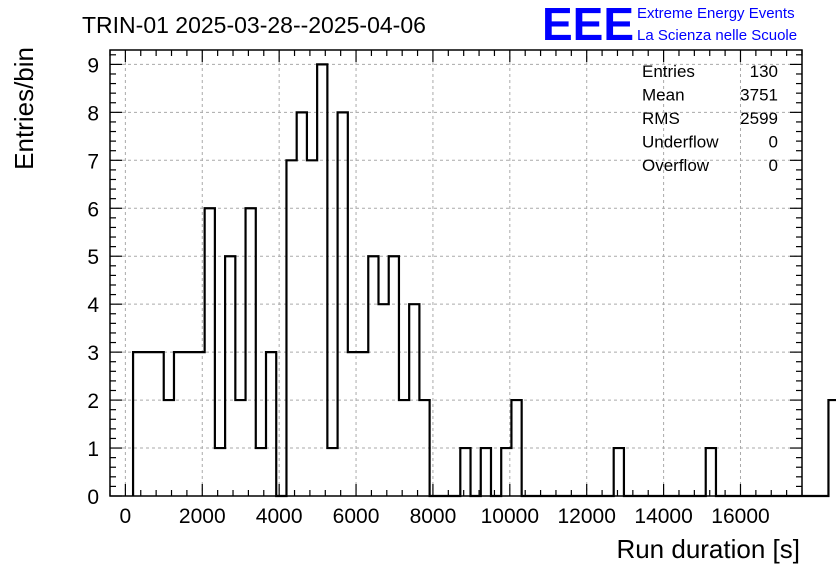 This screenshot has width=836, height=572. What do you see at coordinates (759, 95) in the screenshot?
I see `stats-value: 3751` at bounding box center [759, 95].